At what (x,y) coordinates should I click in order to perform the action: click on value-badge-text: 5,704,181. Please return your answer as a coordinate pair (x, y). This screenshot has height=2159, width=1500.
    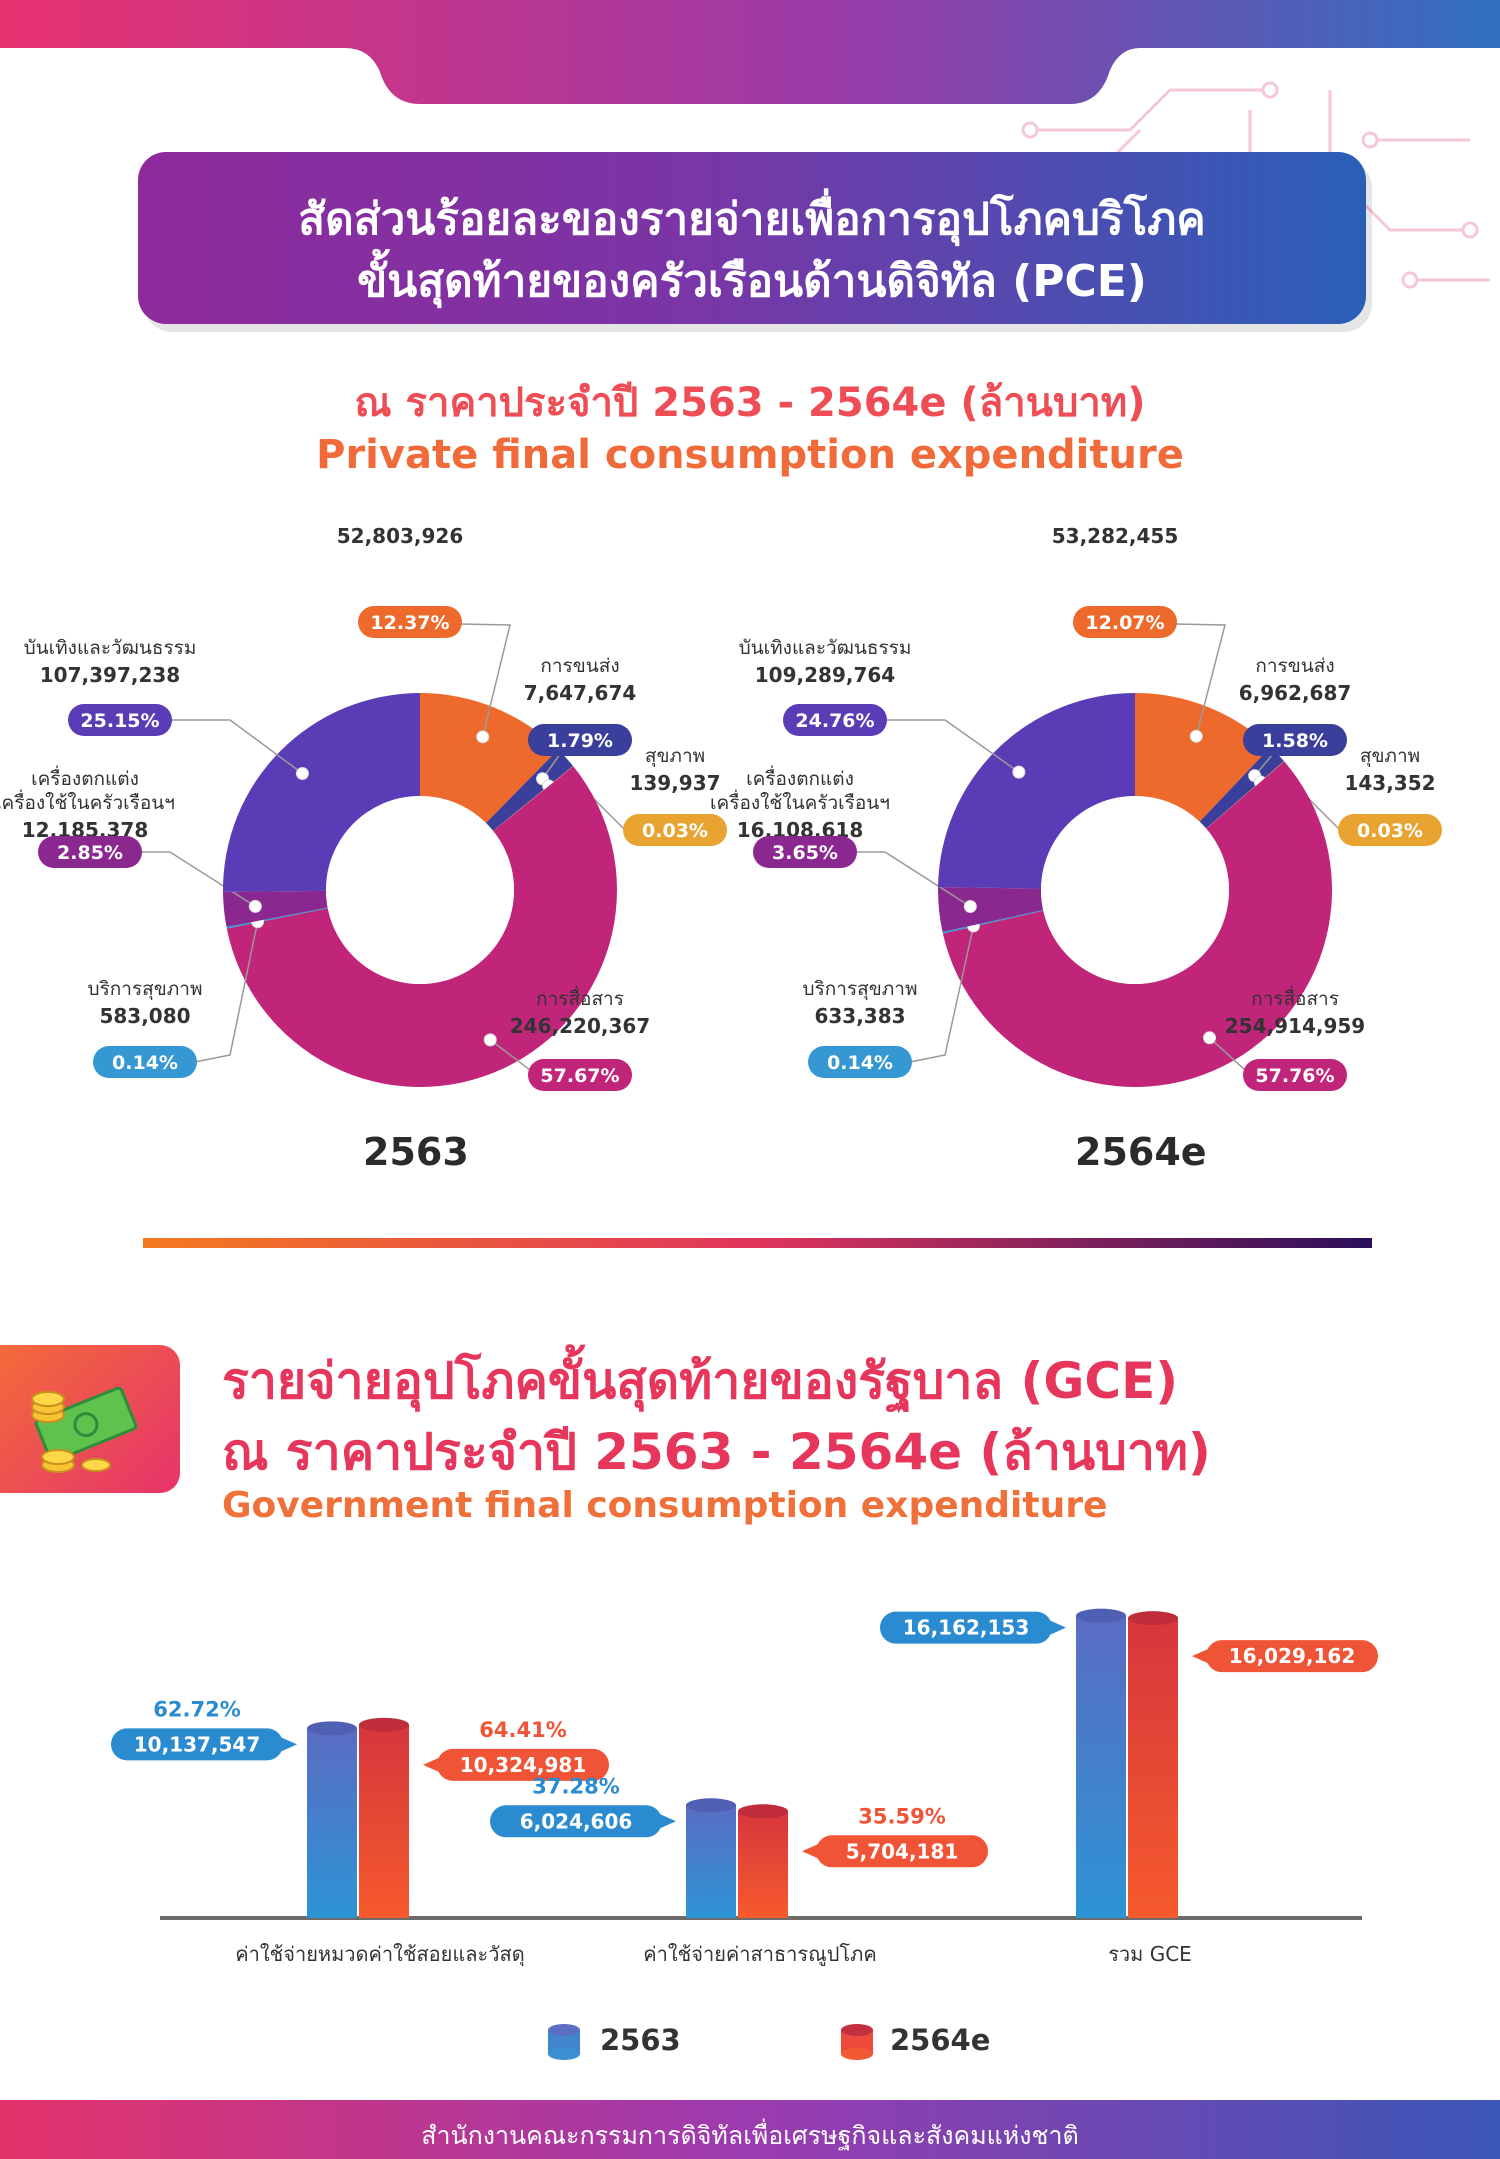
    Looking at the image, I should click on (902, 1851).